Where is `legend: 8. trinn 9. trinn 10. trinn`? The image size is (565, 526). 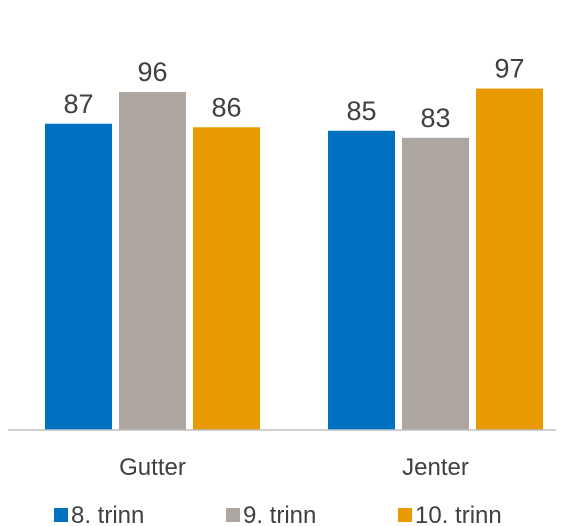 legend: 8. trinn 9. trinn 10. trinn is located at coordinates (278, 514).